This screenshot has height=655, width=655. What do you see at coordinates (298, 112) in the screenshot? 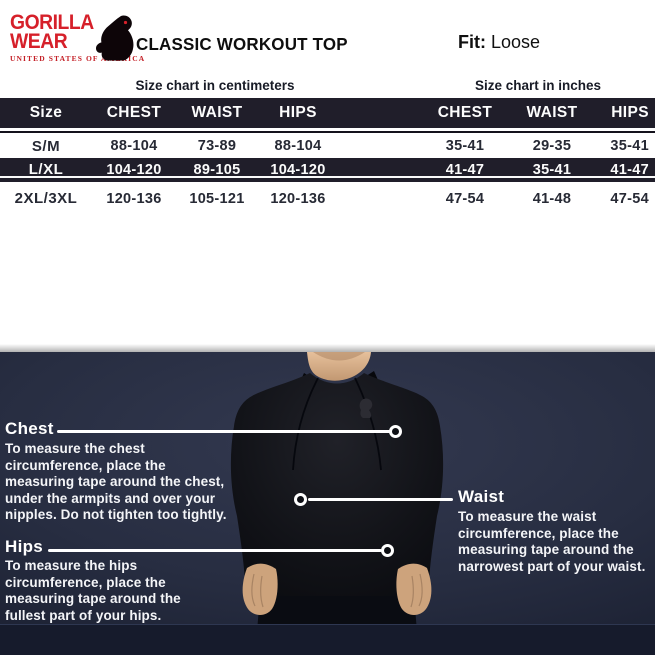
I see `column-header-hips-cm: HIPS` at bounding box center [298, 112].